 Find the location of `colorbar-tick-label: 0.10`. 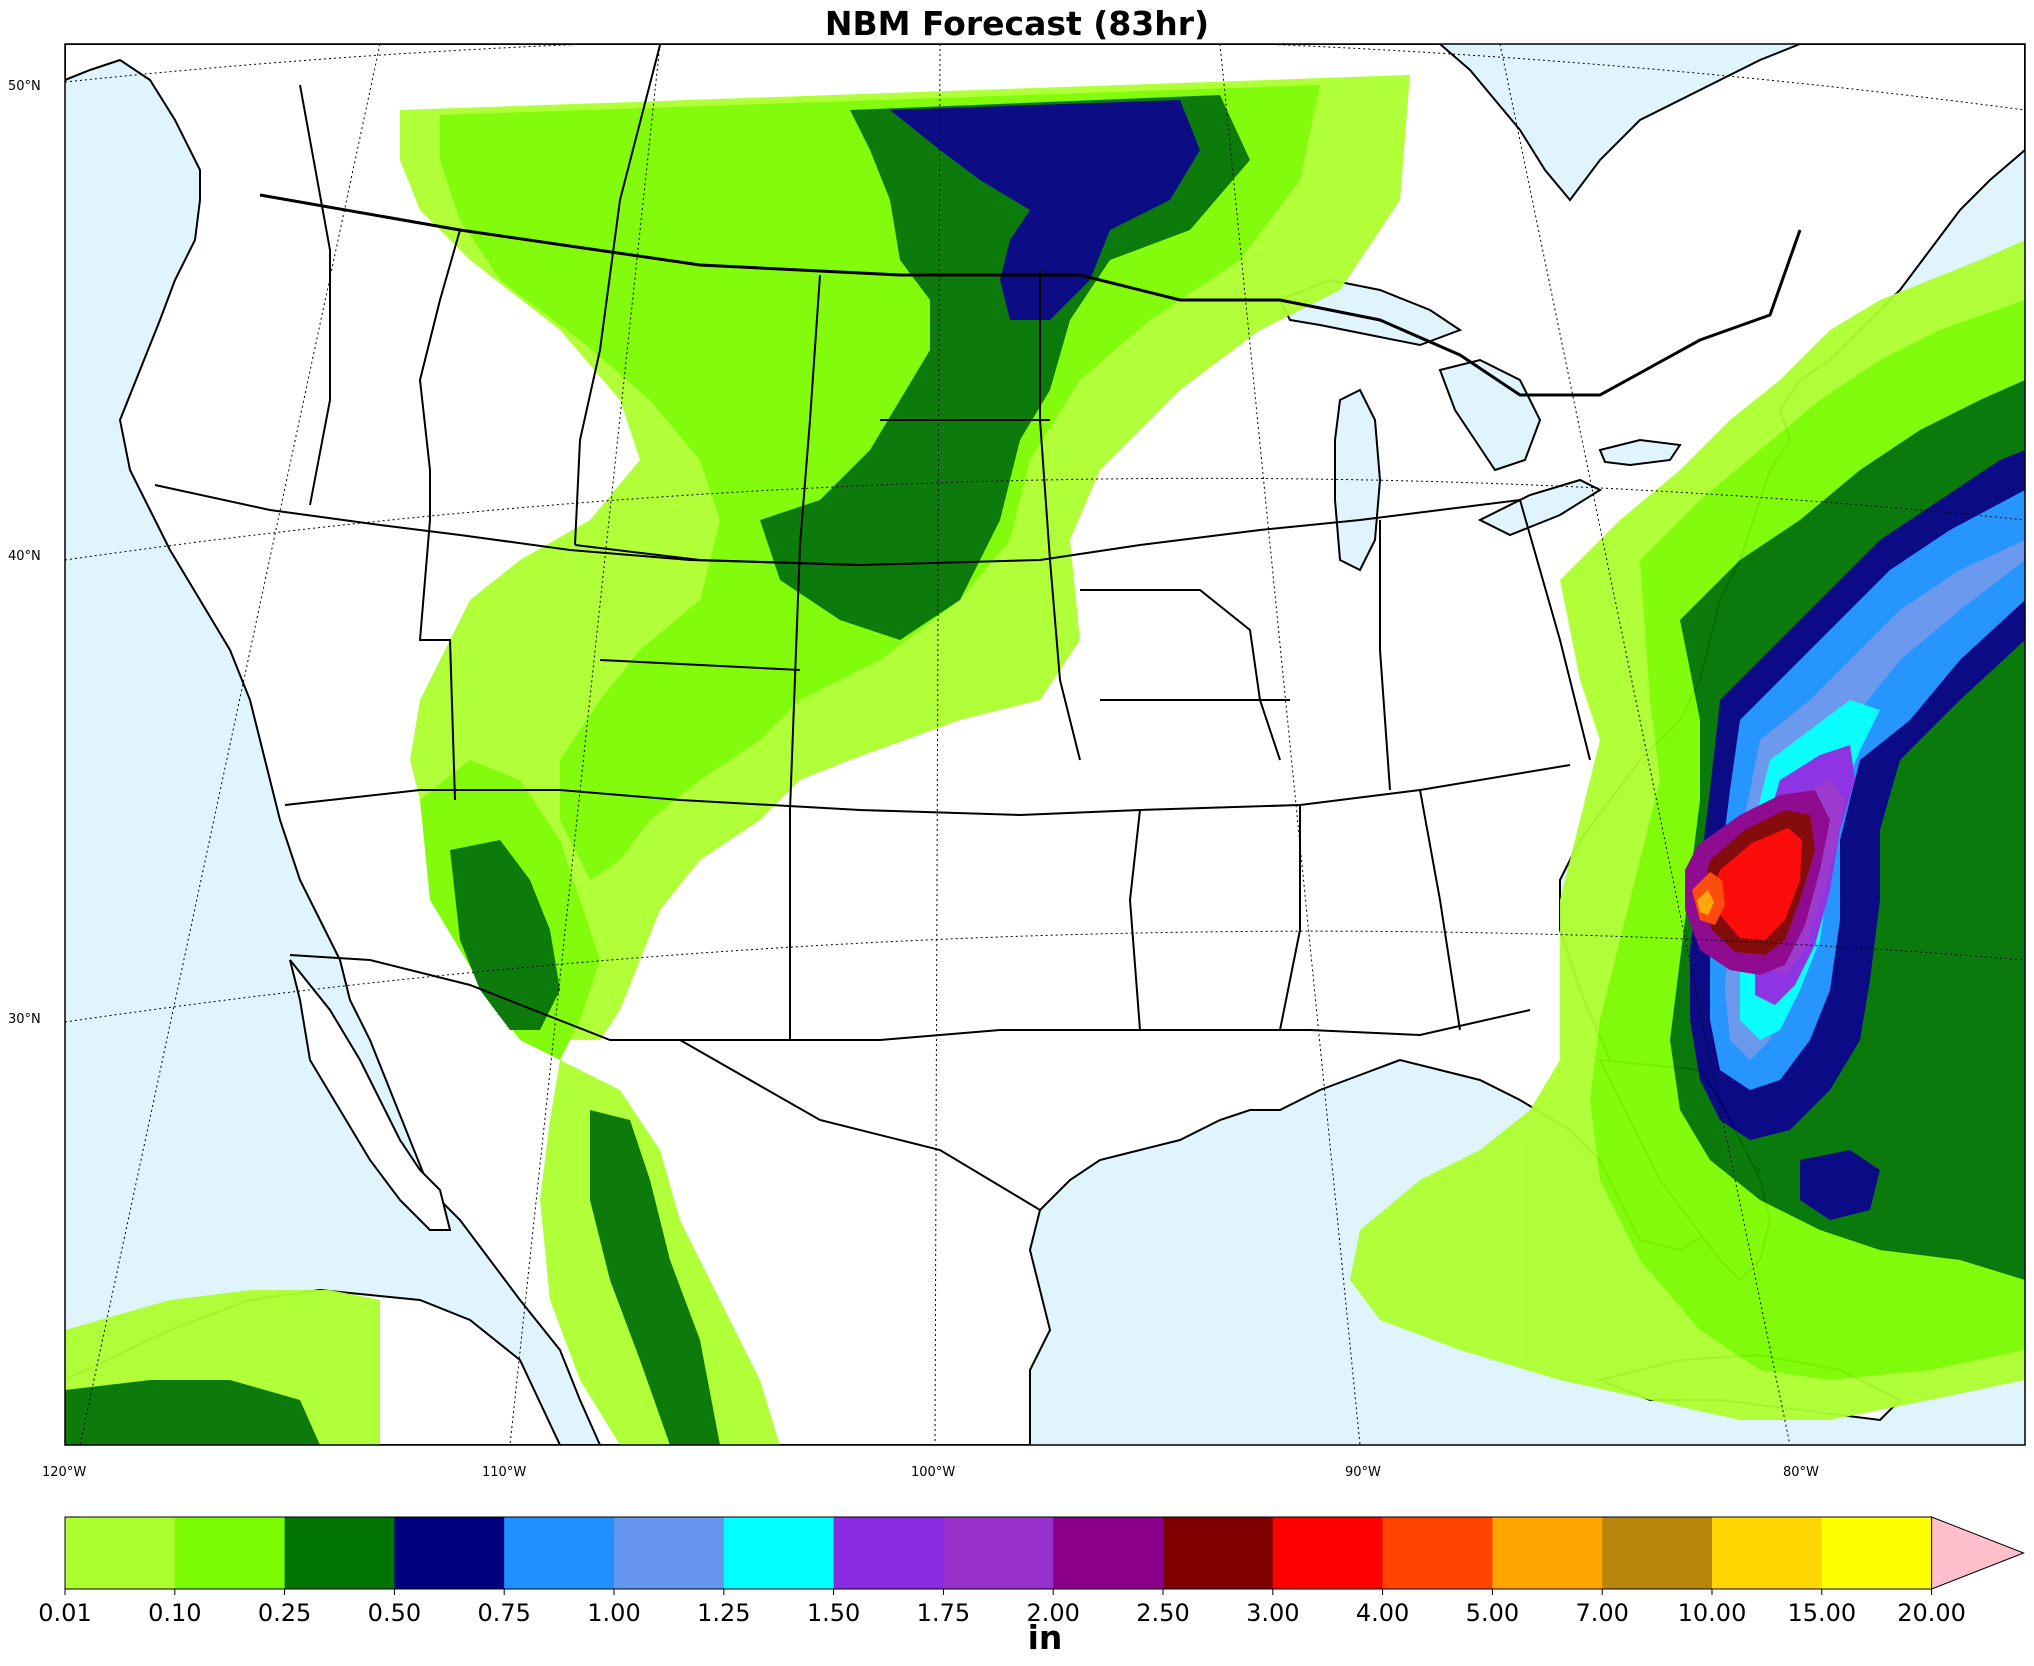

colorbar-tick-label: 0.10 is located at coordinates (174, 1613).